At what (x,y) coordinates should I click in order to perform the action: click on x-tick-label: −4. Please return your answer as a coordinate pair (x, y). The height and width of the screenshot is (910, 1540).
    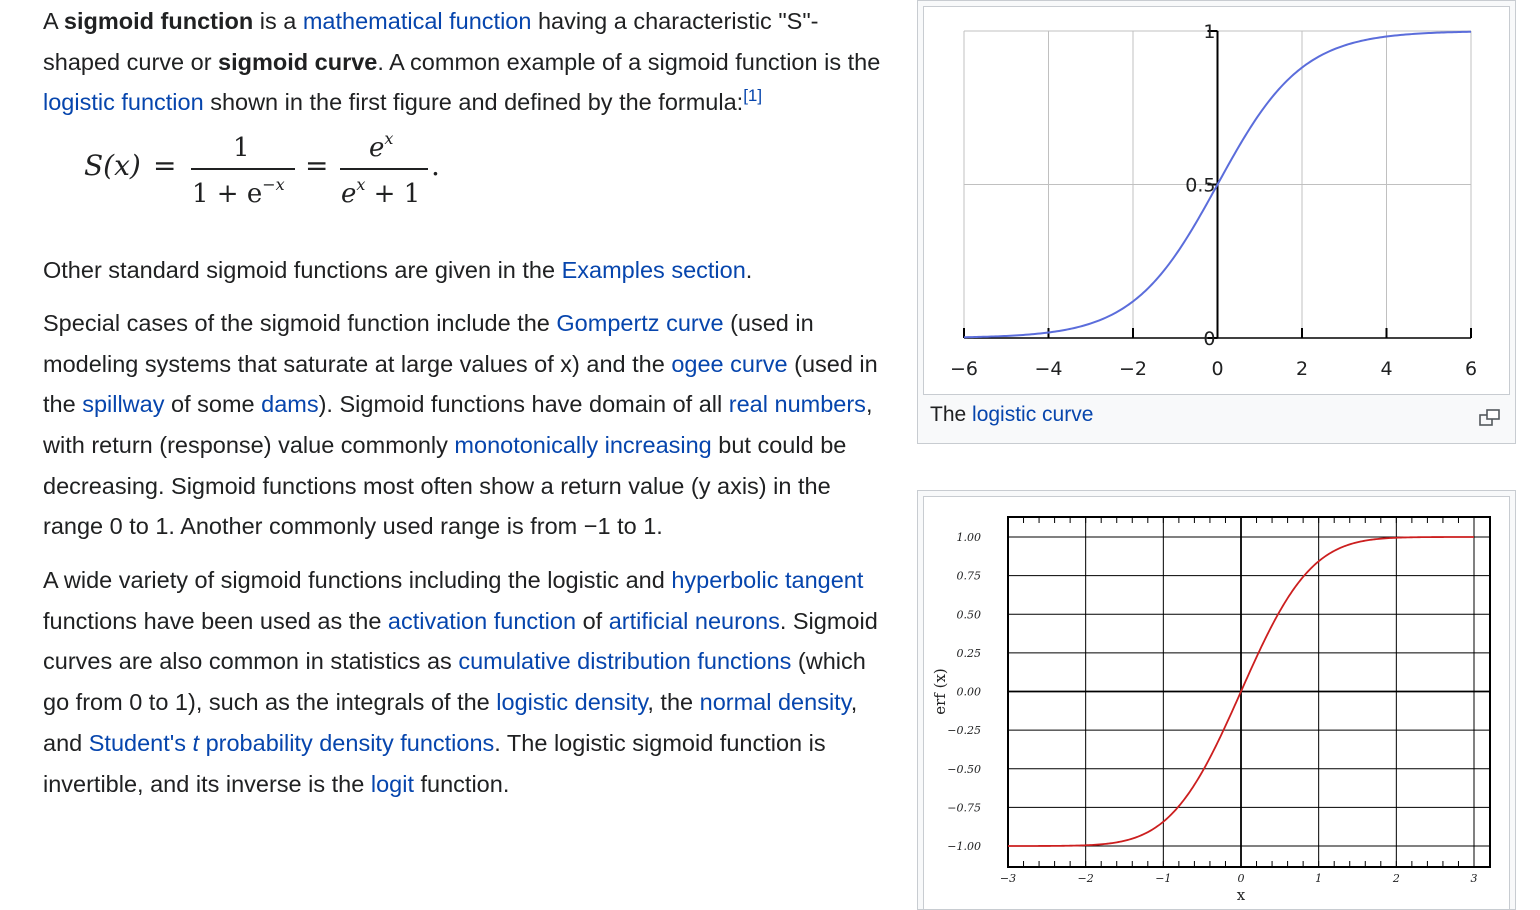
    Looking at the image, I should click on (1048, 369).